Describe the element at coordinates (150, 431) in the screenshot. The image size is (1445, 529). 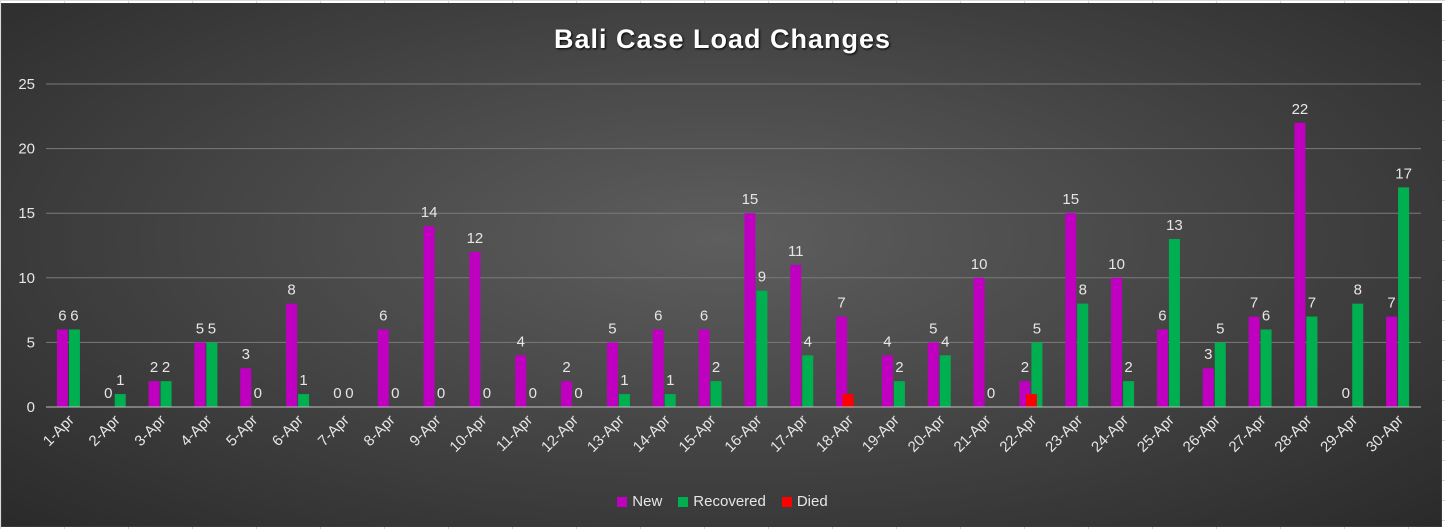
I see `x-tick-label: 3-Apr` at that location.